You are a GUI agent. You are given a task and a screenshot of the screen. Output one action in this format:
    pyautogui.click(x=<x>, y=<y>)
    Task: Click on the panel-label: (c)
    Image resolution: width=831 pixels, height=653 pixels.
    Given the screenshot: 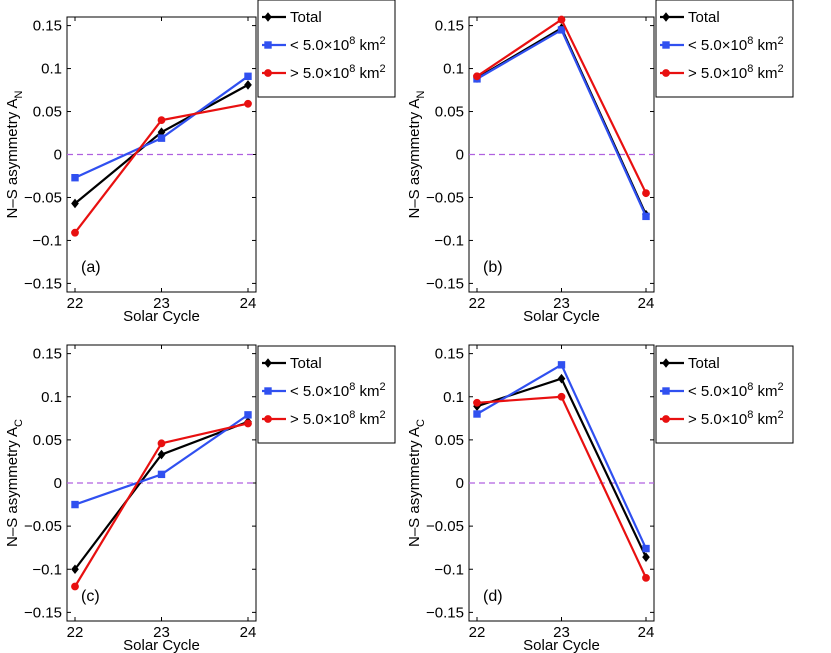 What is the action you would take?
    pyautogui.click(x=90, y=596)
    